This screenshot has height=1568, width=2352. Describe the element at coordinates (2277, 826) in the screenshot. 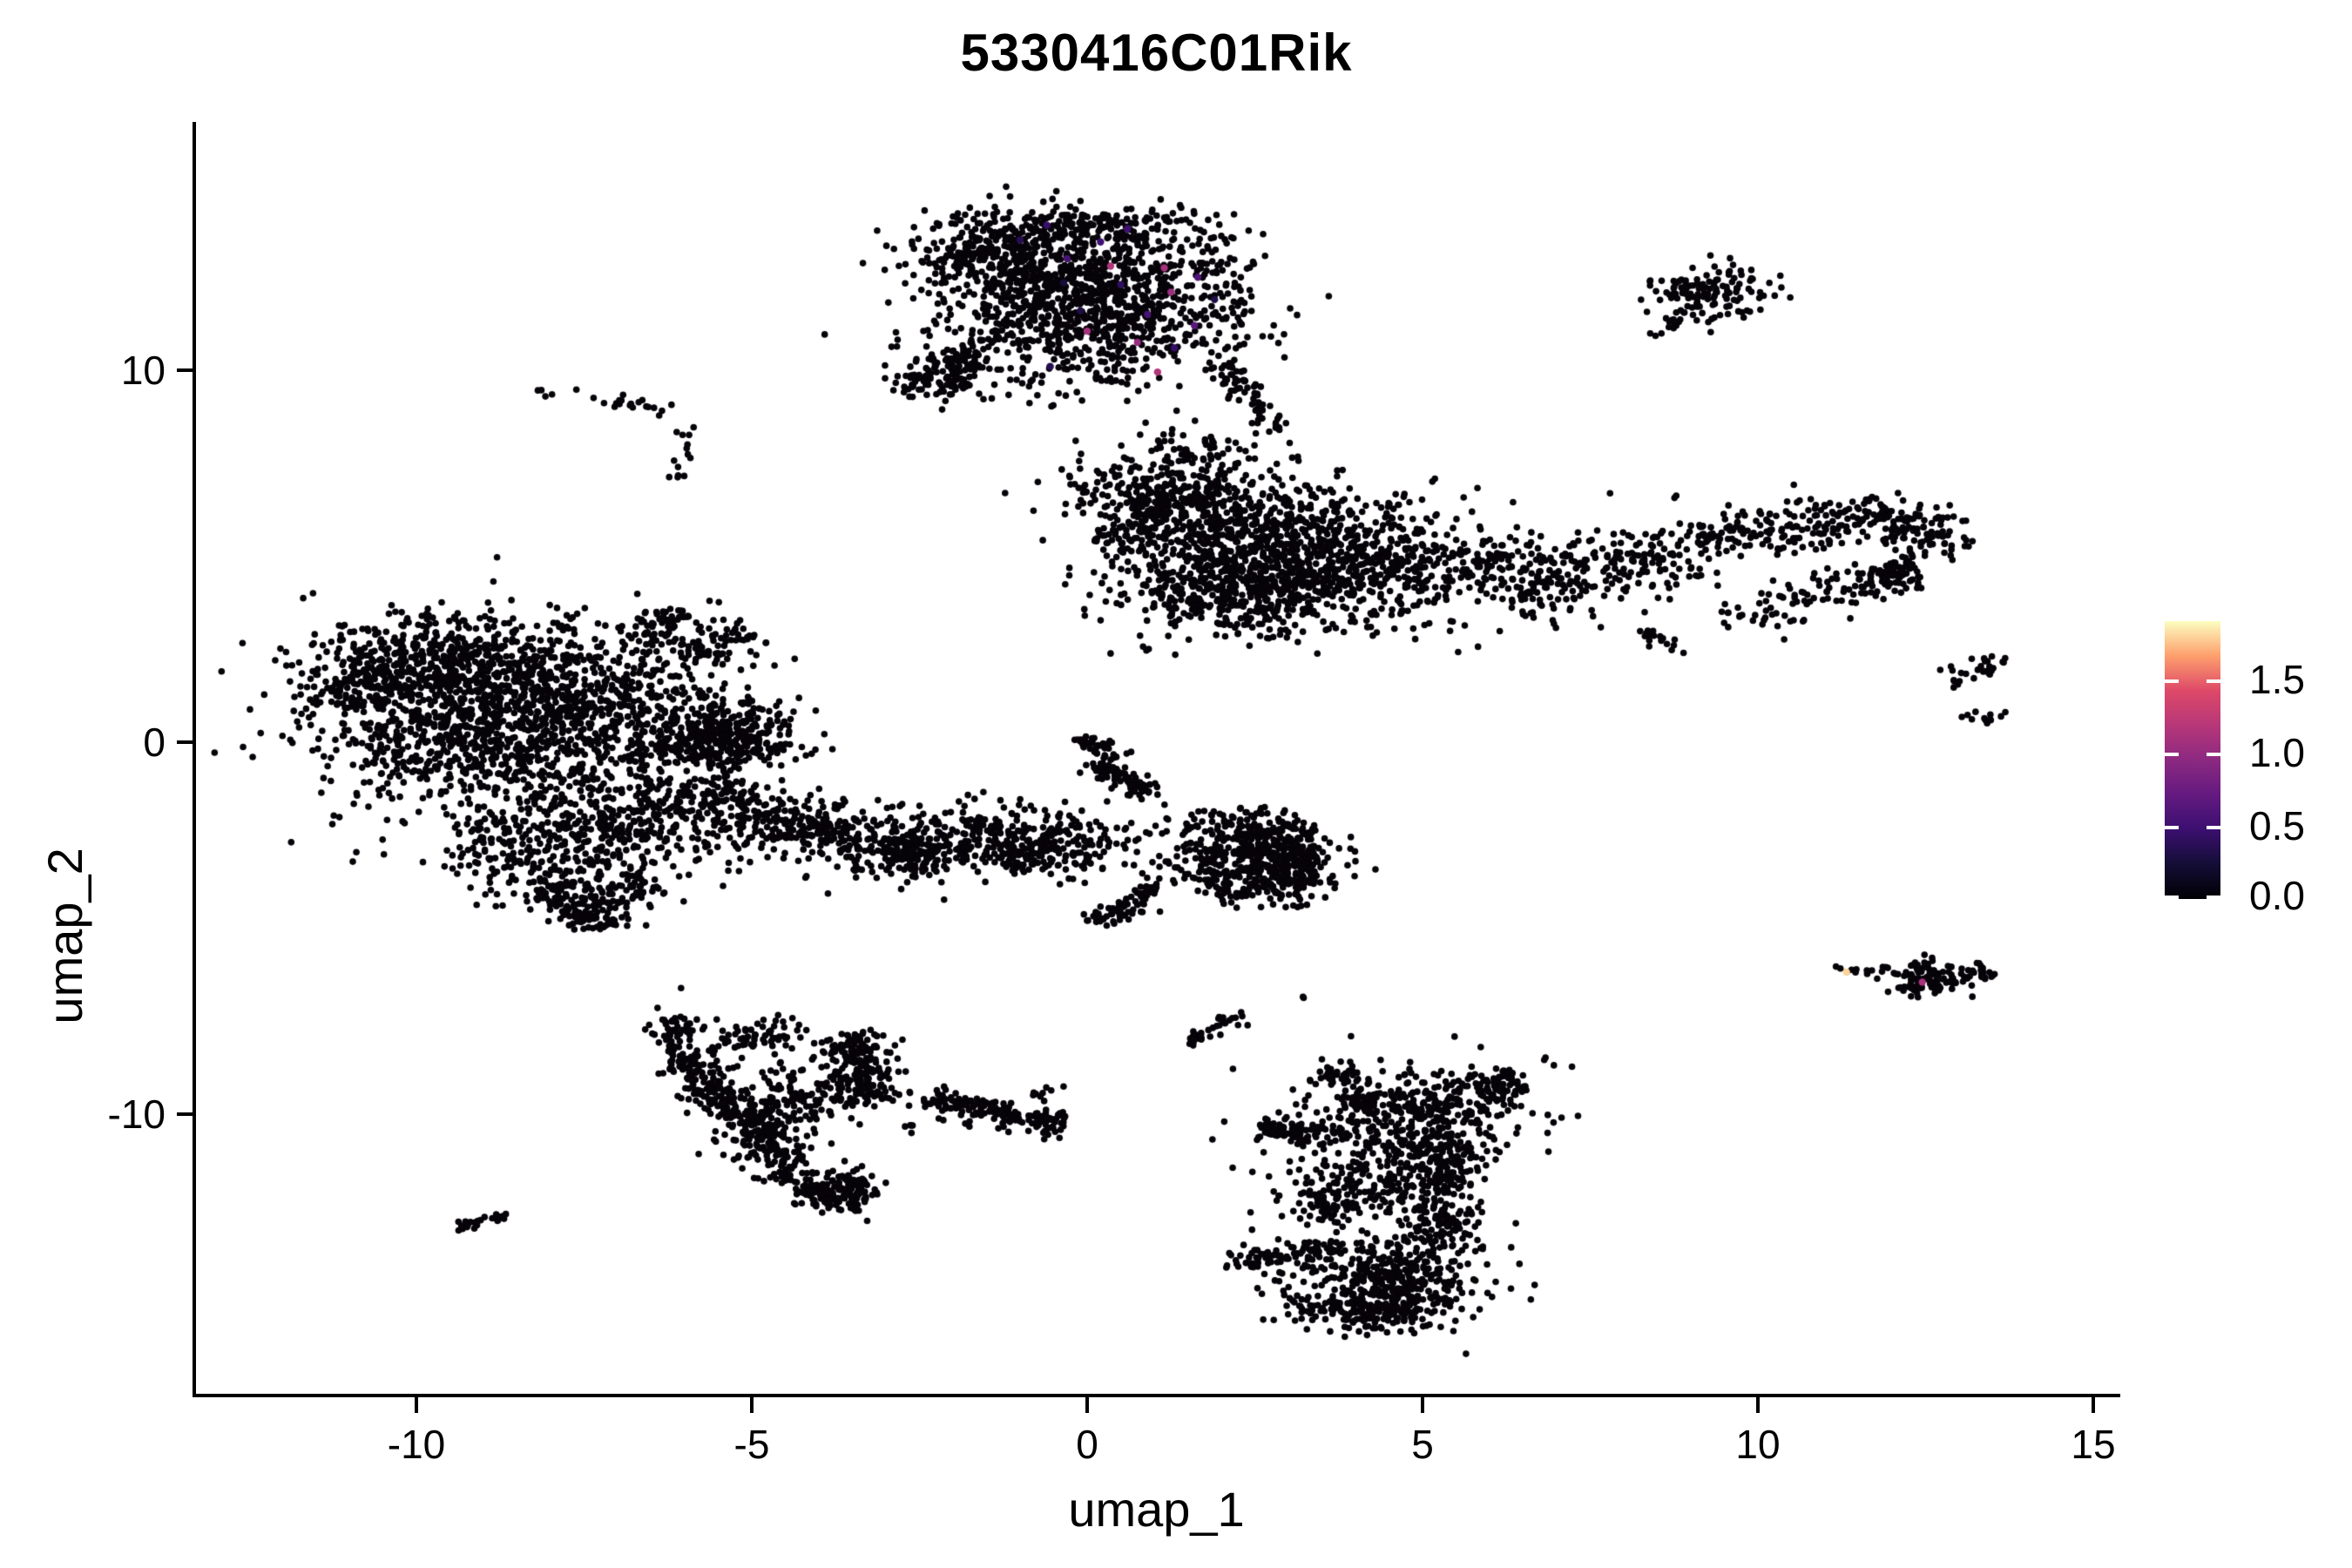

I see `colorbar-label: 0.5` at that location.